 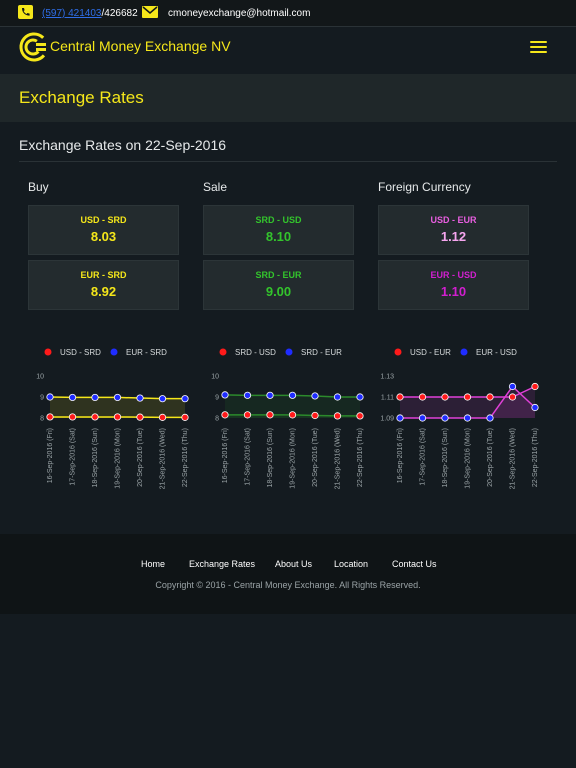 I want to click on rate-pair: SRD - USD, so click(x=278, y=220).